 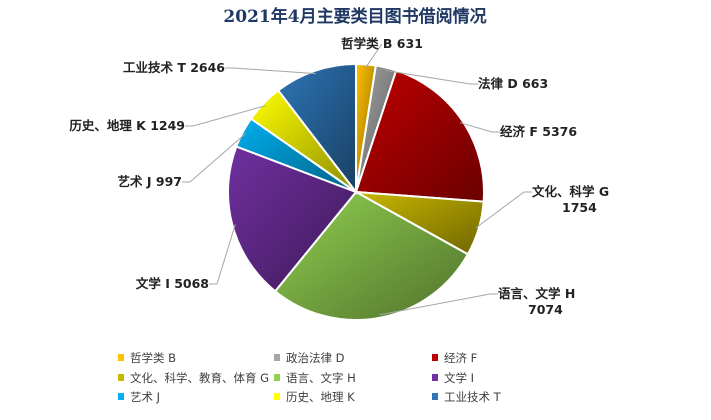 What do you see at coordinates (538, 131) in the screenshot?
I see `data-label: 经济 F 5376` at bounding box center [538, 131].